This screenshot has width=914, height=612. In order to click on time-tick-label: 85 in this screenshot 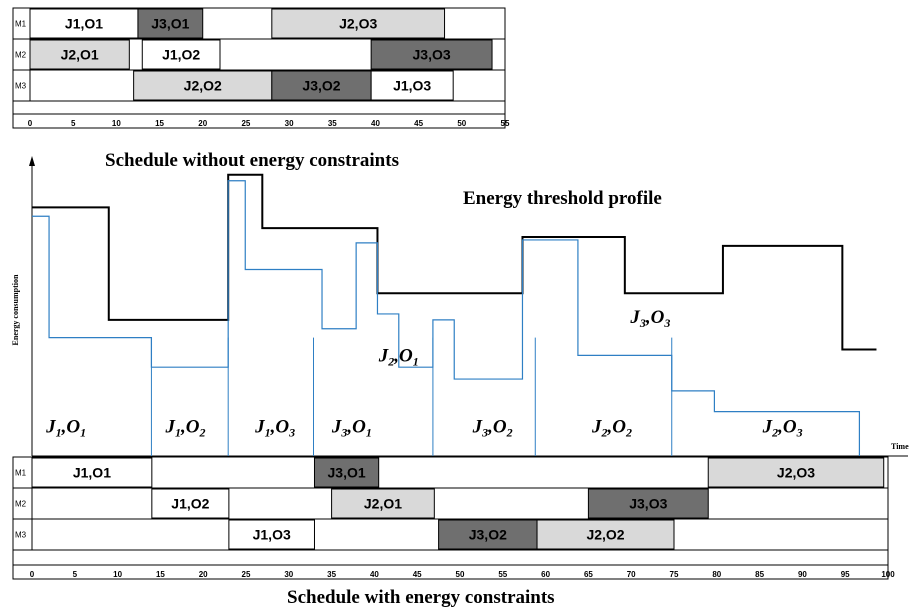, I will do `click(759, 574)`.